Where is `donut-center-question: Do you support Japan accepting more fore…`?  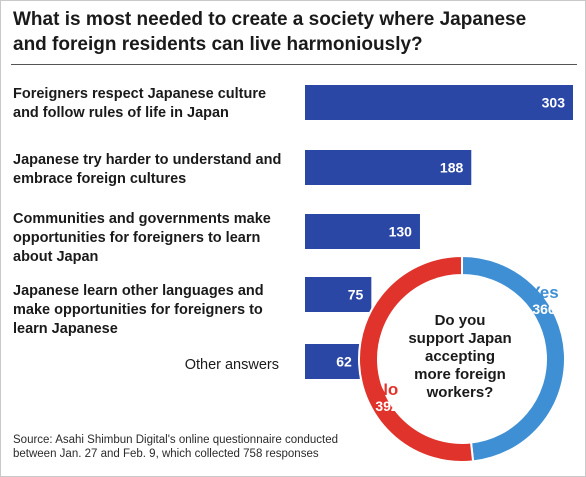
donut-center-question: Do you support Japan accepting more fore… is located at coordinates (460, 357).